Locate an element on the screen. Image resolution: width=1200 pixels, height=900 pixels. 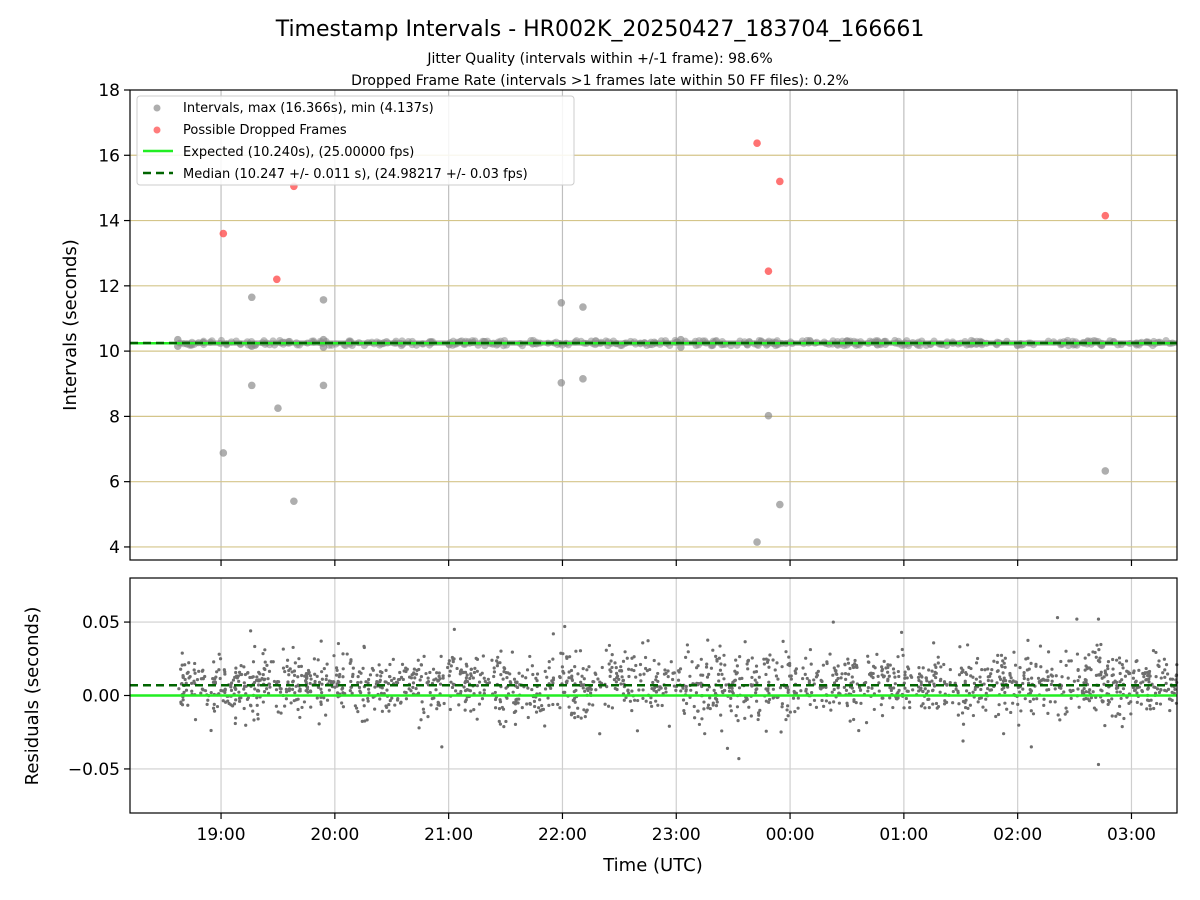
dropped-frame-point is located at coordinates (1105, 215).